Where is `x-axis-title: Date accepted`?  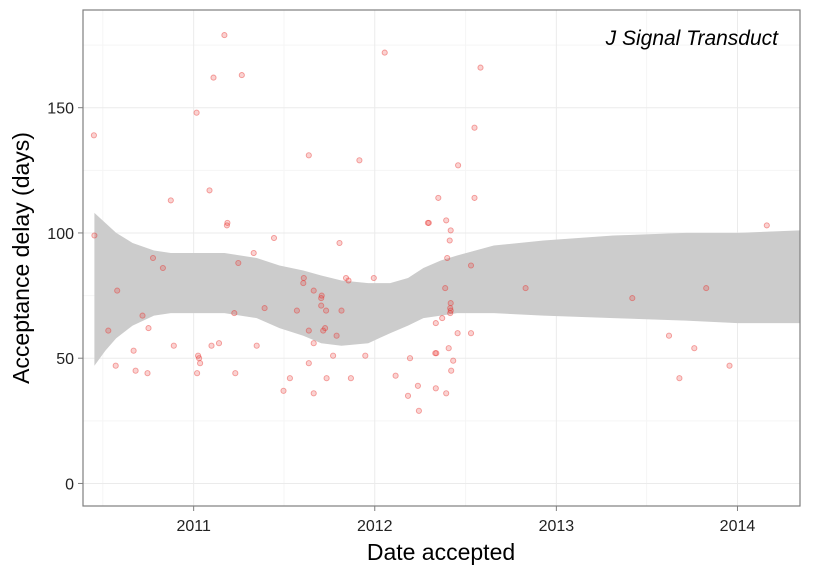 x-axis-title: Date accepted is located at coordinates (441, 552).